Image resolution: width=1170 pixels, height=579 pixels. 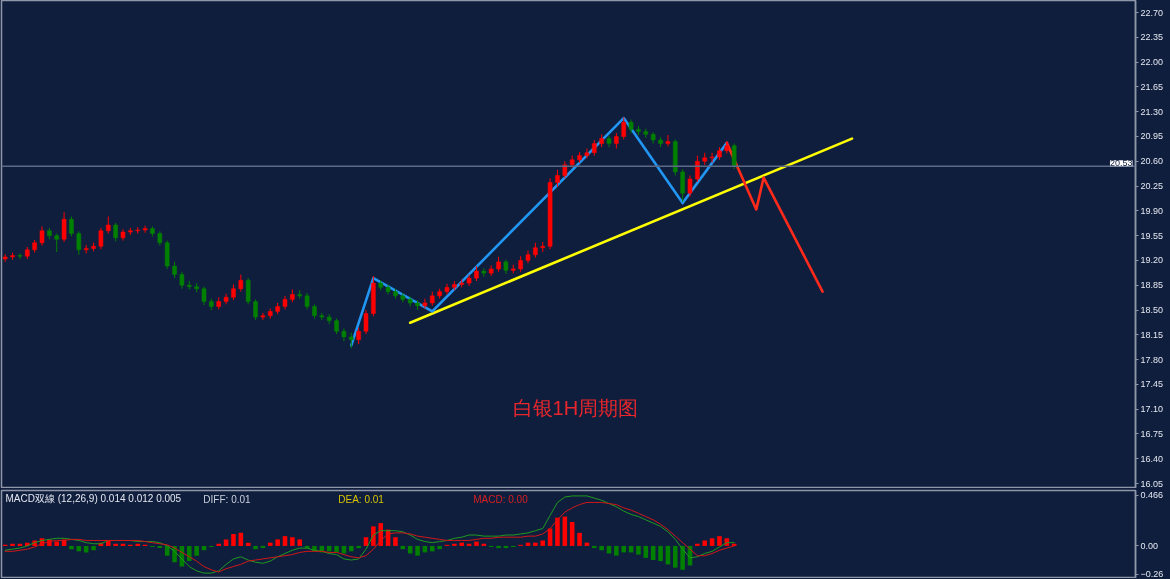 I want to click on y-tick-label: 22.00, so click(x=1152, y=62).